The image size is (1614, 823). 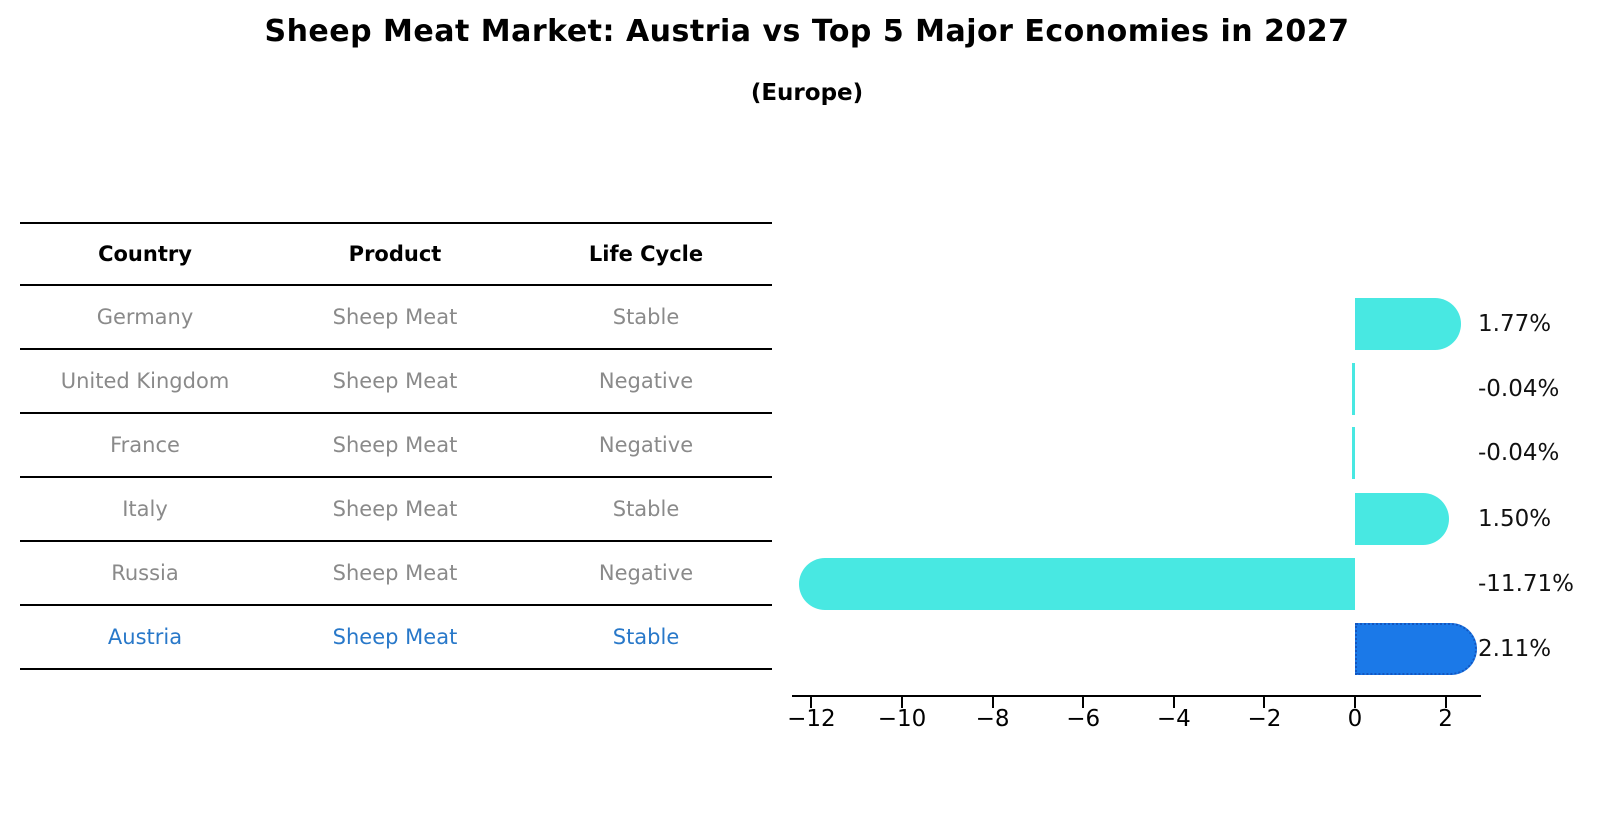 I want to click on value-label-germany: 1.77%, so click(x=1515, y=324).